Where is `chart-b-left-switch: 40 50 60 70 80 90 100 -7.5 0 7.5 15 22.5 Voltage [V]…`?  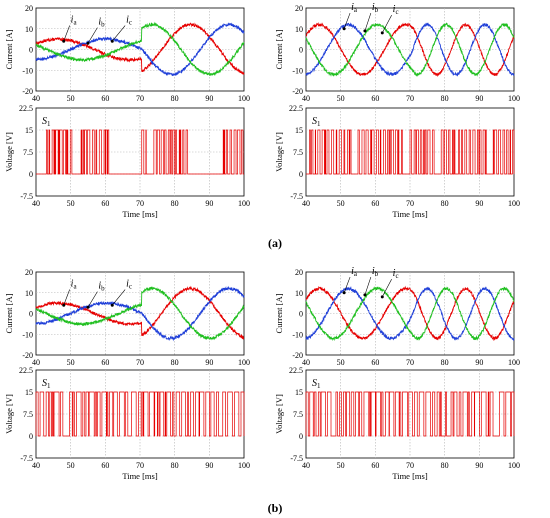 chart-b-left-switch: 40 50 60 70 80 90 100 -7.5 0 7.5 15 22.5 Voltage [V]… is located at coordinates (127, 423).